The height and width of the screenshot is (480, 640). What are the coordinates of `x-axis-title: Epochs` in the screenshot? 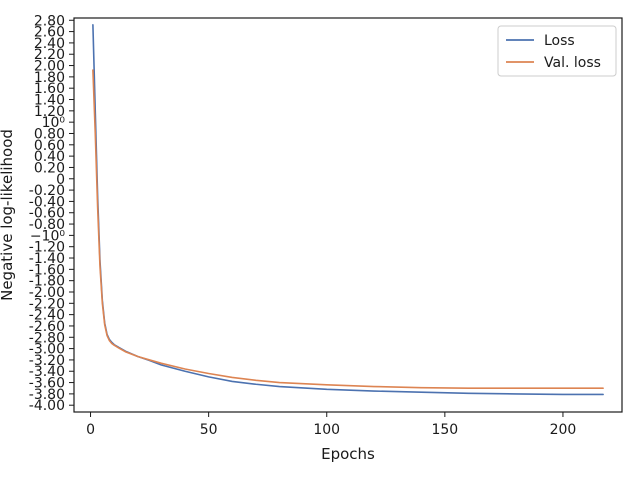 It's located at (348, 454).